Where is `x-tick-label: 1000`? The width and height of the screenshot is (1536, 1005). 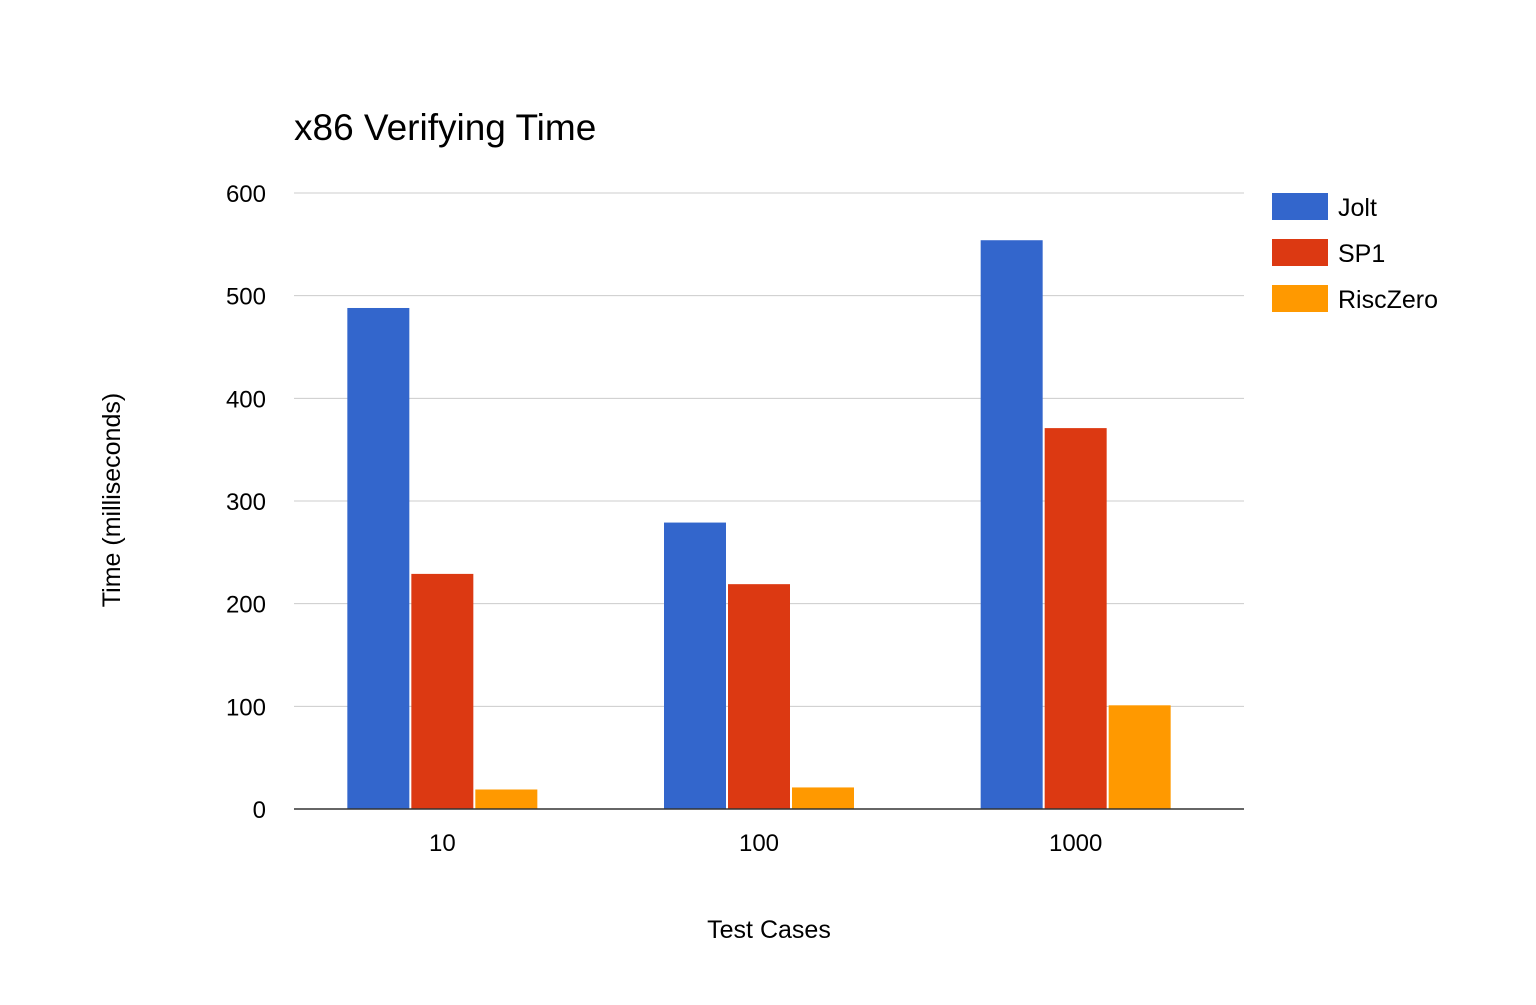
x-tick-label: 1000 is located at coordinates (1075, 843).